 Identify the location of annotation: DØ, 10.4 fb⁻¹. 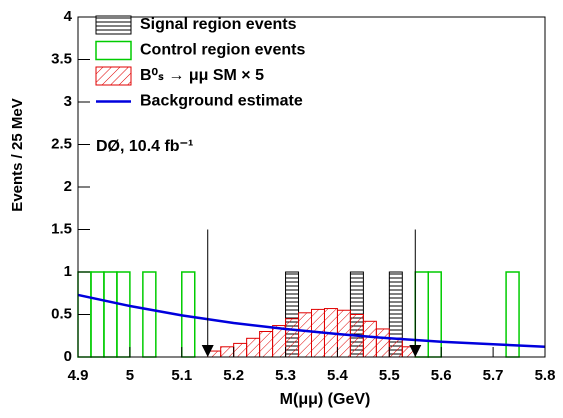
(144, 146).